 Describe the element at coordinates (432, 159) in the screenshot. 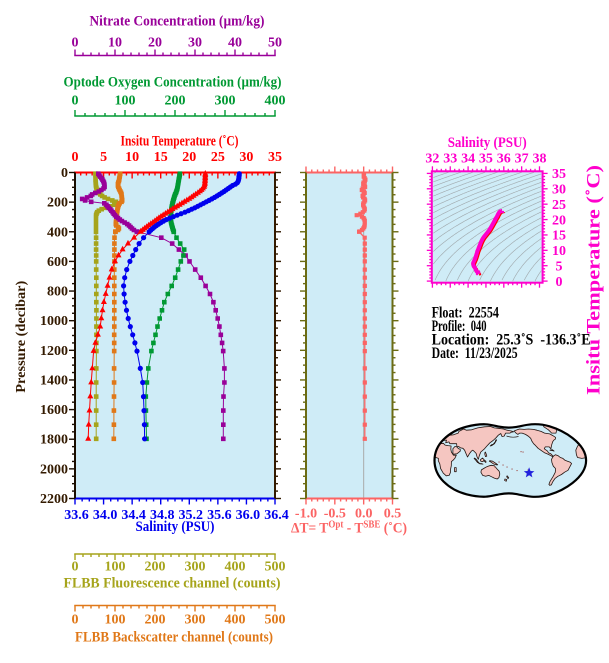

I see `svg-text: 32` at that location.